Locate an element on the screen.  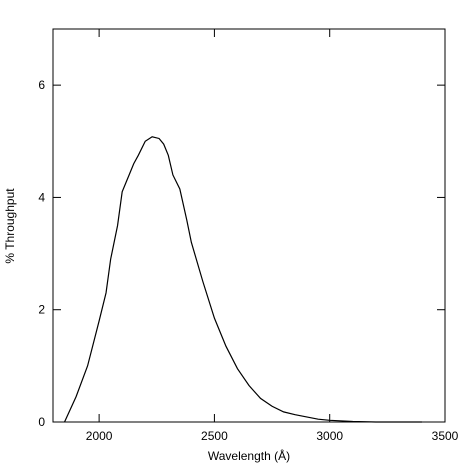
y-tick-label: 6 is located at coordinates (41, 85).